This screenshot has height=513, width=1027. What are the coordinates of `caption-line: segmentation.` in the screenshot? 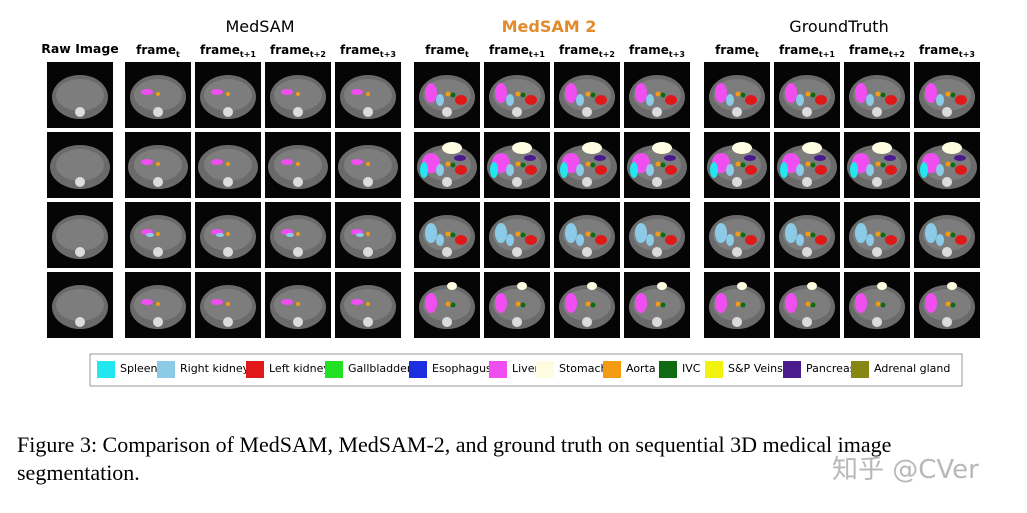 It's located at (78, 472).